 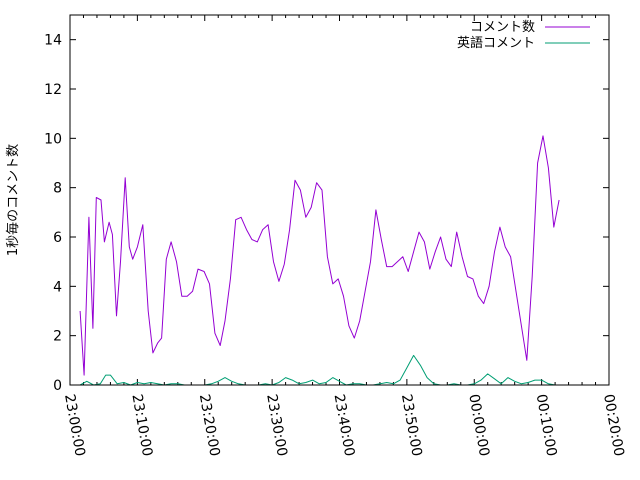 What do you see at coordinates (53, 139) in the screenshot?
I see `y-tick-label: 10` at bounding box center [53, 139].